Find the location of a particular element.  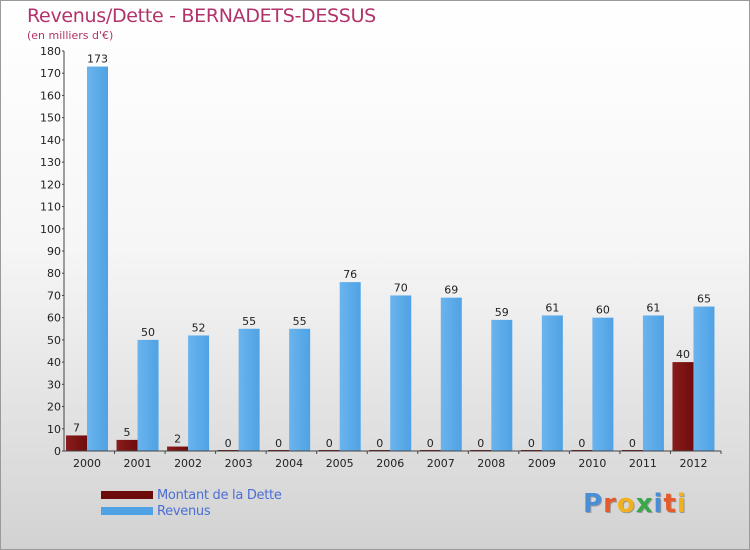

y-tick-label: 170 is located at coordinates (50, 73).